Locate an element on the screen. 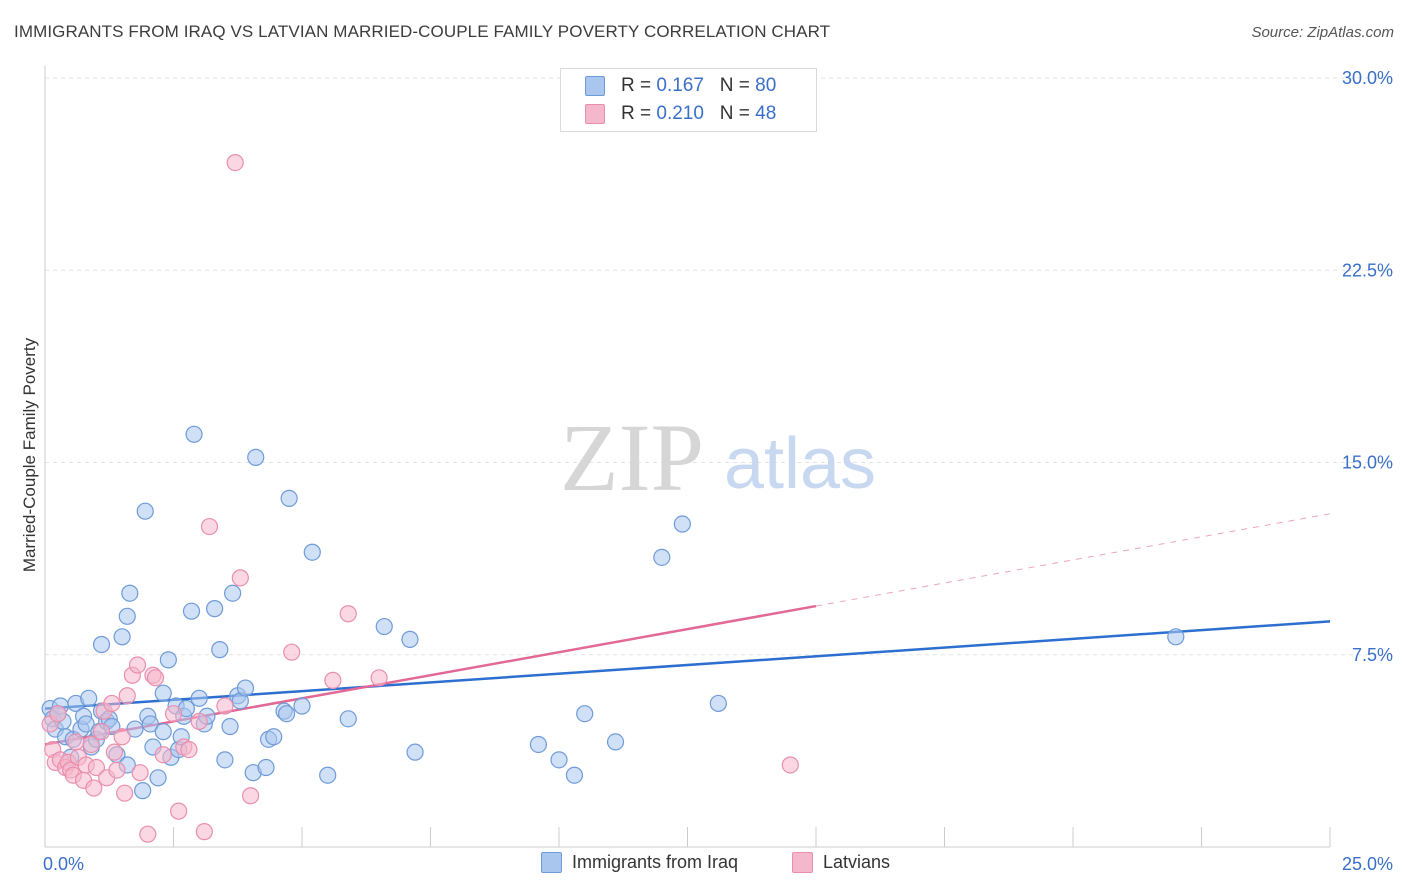 The image size is (1406, 892). y-tick-label: 30.0% is located at coordinates (1367, 78).